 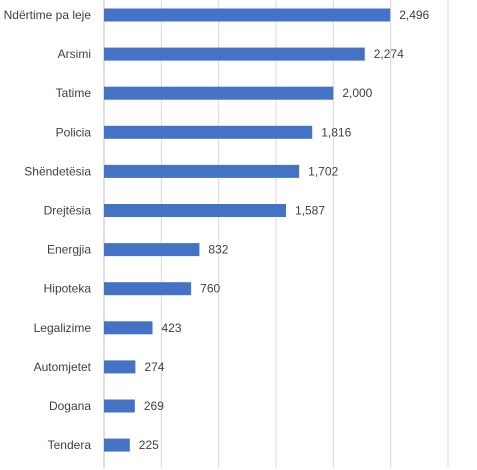 What do you see at coordinates (63, 367) in the screenshot?
I see `category-label: Automjetet` at bounding box center [63, 367].